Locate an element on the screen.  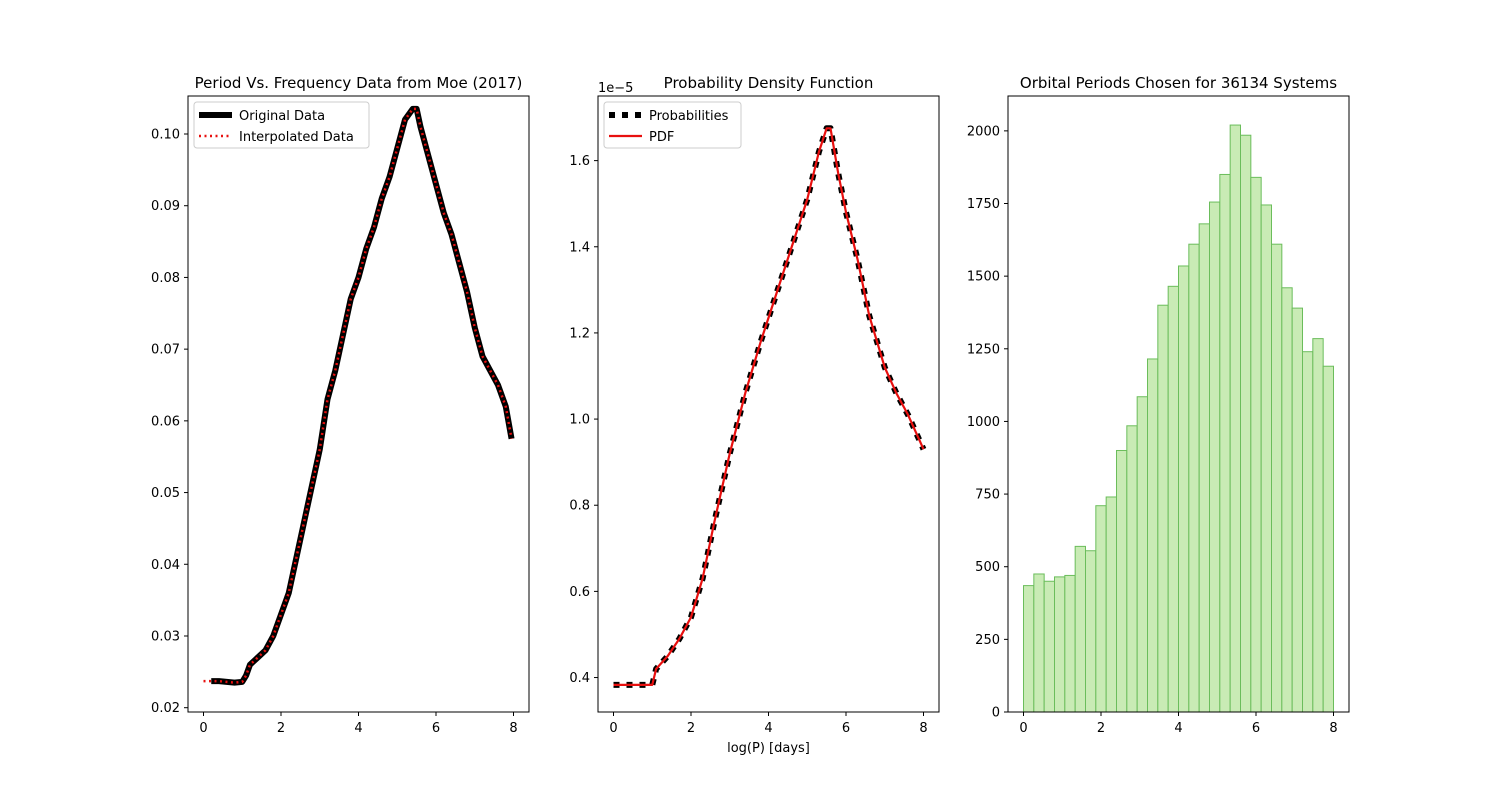
legend: Probabilities PDF is located at coordinates (672, 125).